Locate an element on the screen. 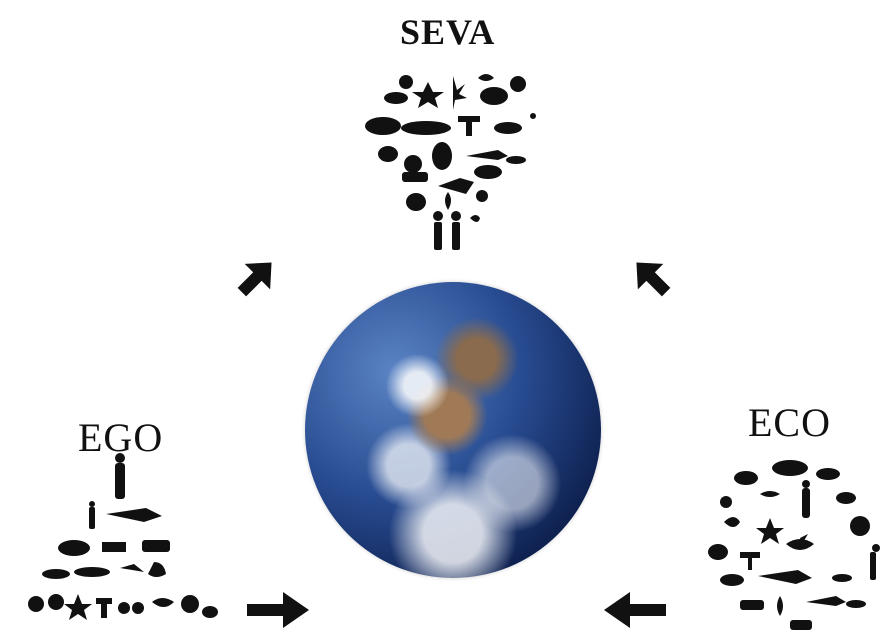 The height and width of the screenshot is (642, 887). arrow-left-icon is located at coordinates (635, 612).